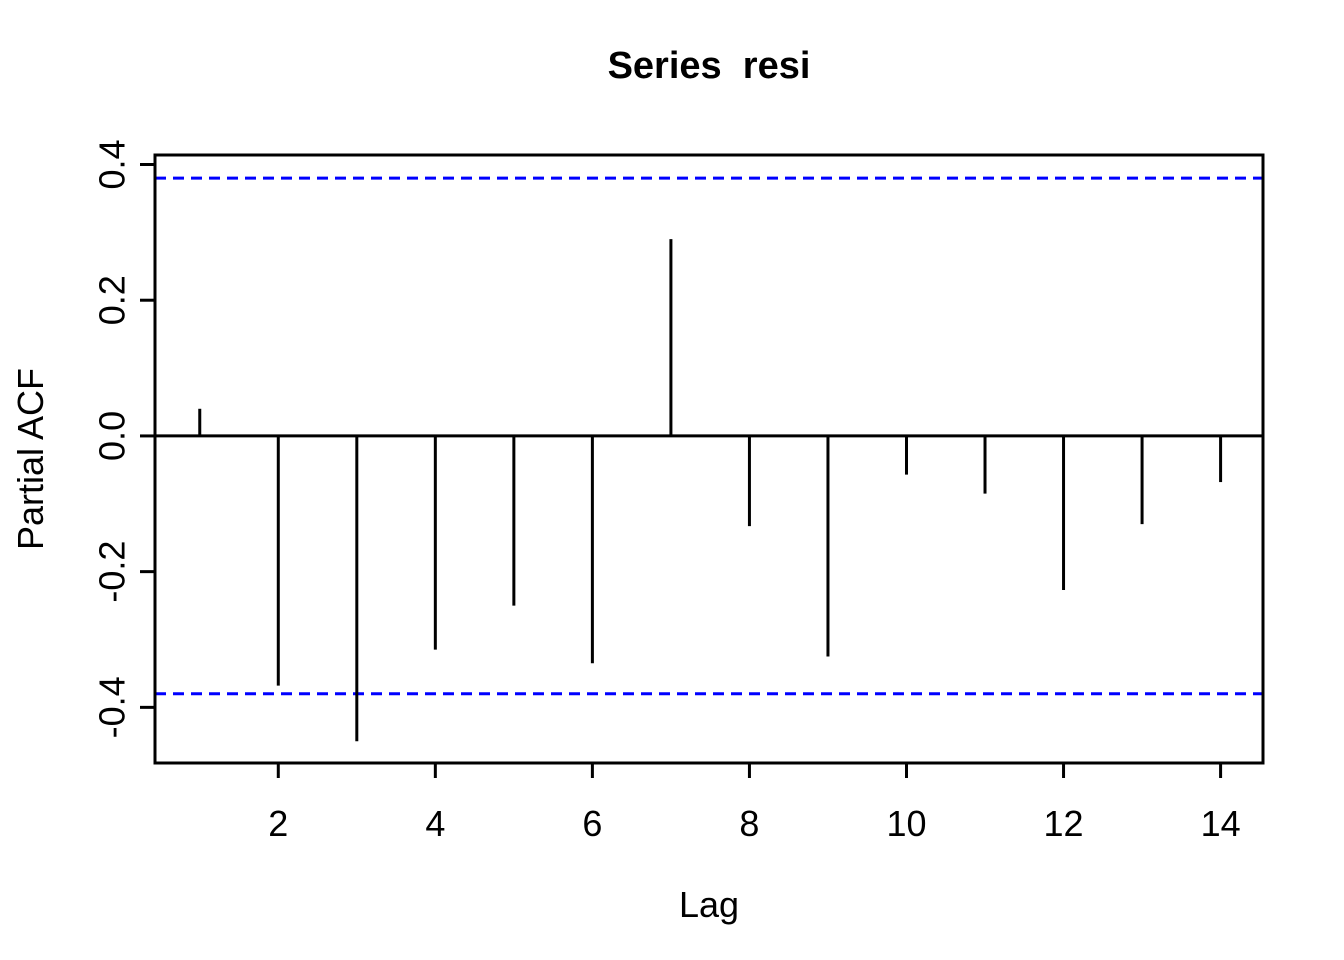  What do you see at coordinates (30, 459) in the screenshot?
I see `y-axis-title: Partial ACF` at bounding box center [30, 459].